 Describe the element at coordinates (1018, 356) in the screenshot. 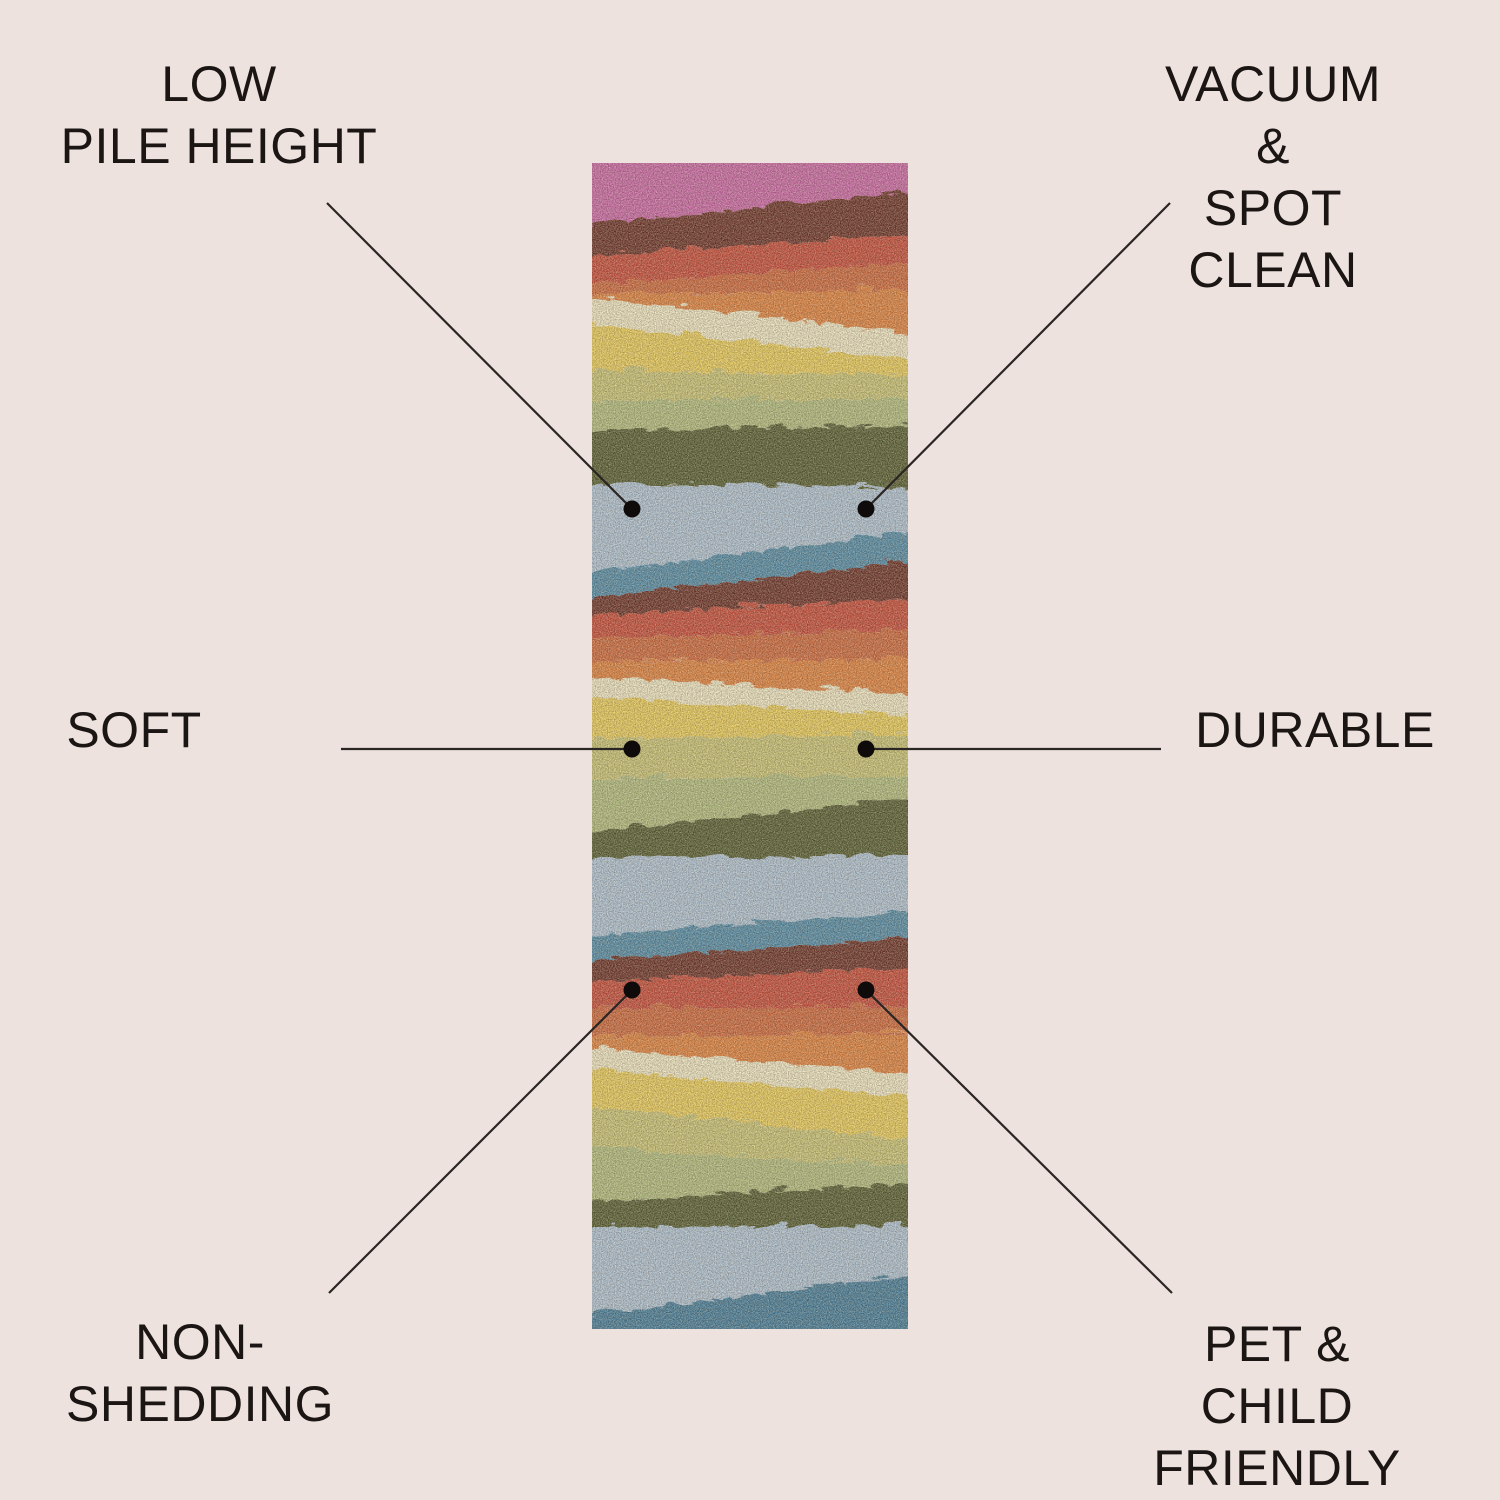

I see `callout-line-vacuum-spot-clean` at that location.